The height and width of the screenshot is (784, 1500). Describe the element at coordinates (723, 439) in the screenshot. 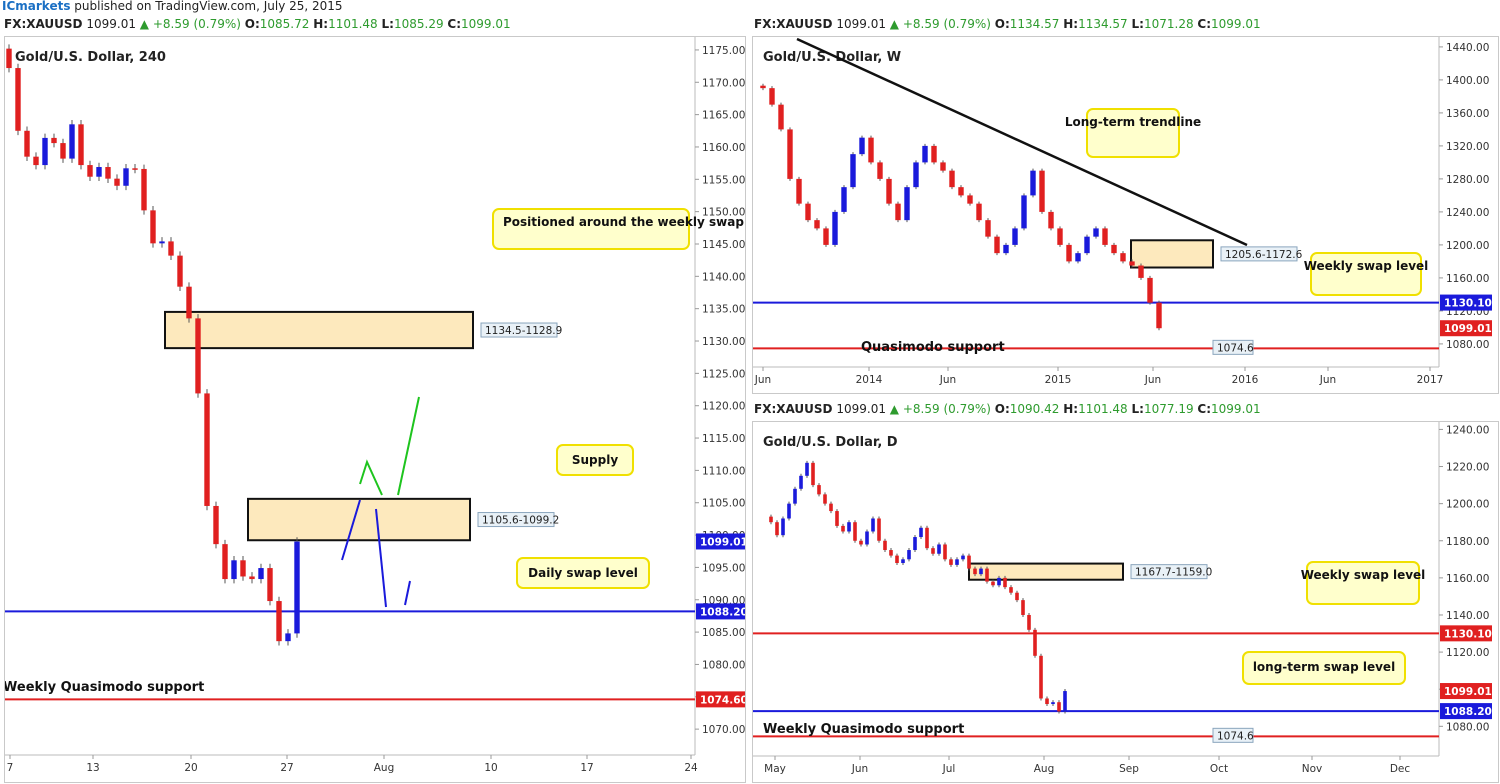

I see `y-tick-label: 1115.00` at that location.